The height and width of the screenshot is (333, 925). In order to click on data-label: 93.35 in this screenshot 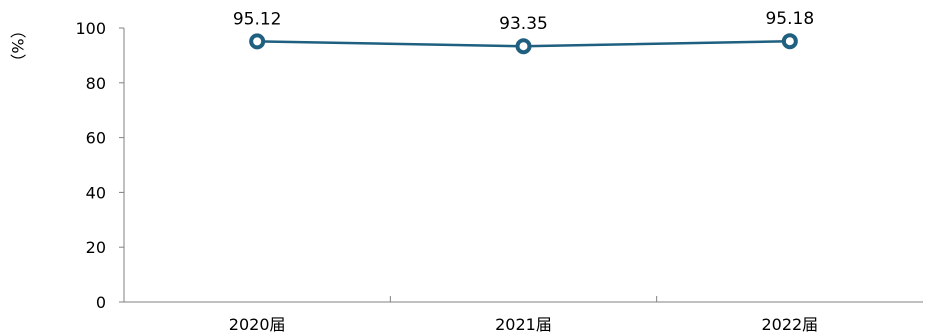, I will do `click(523, 24)`.